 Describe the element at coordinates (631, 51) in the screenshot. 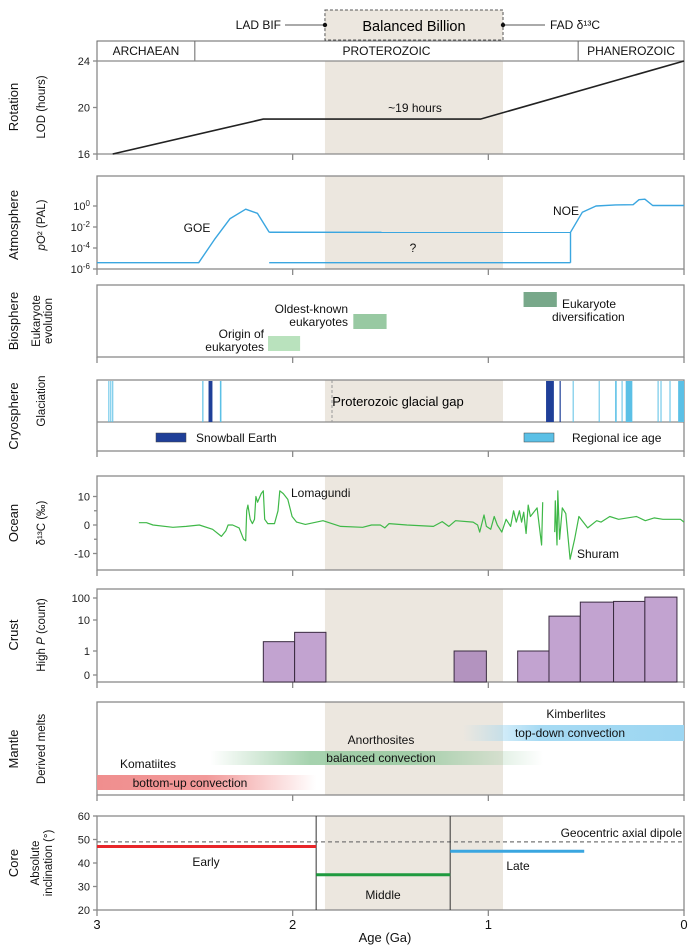

I see `eon-phanerozoic: PHANEROZOIC` at that location.